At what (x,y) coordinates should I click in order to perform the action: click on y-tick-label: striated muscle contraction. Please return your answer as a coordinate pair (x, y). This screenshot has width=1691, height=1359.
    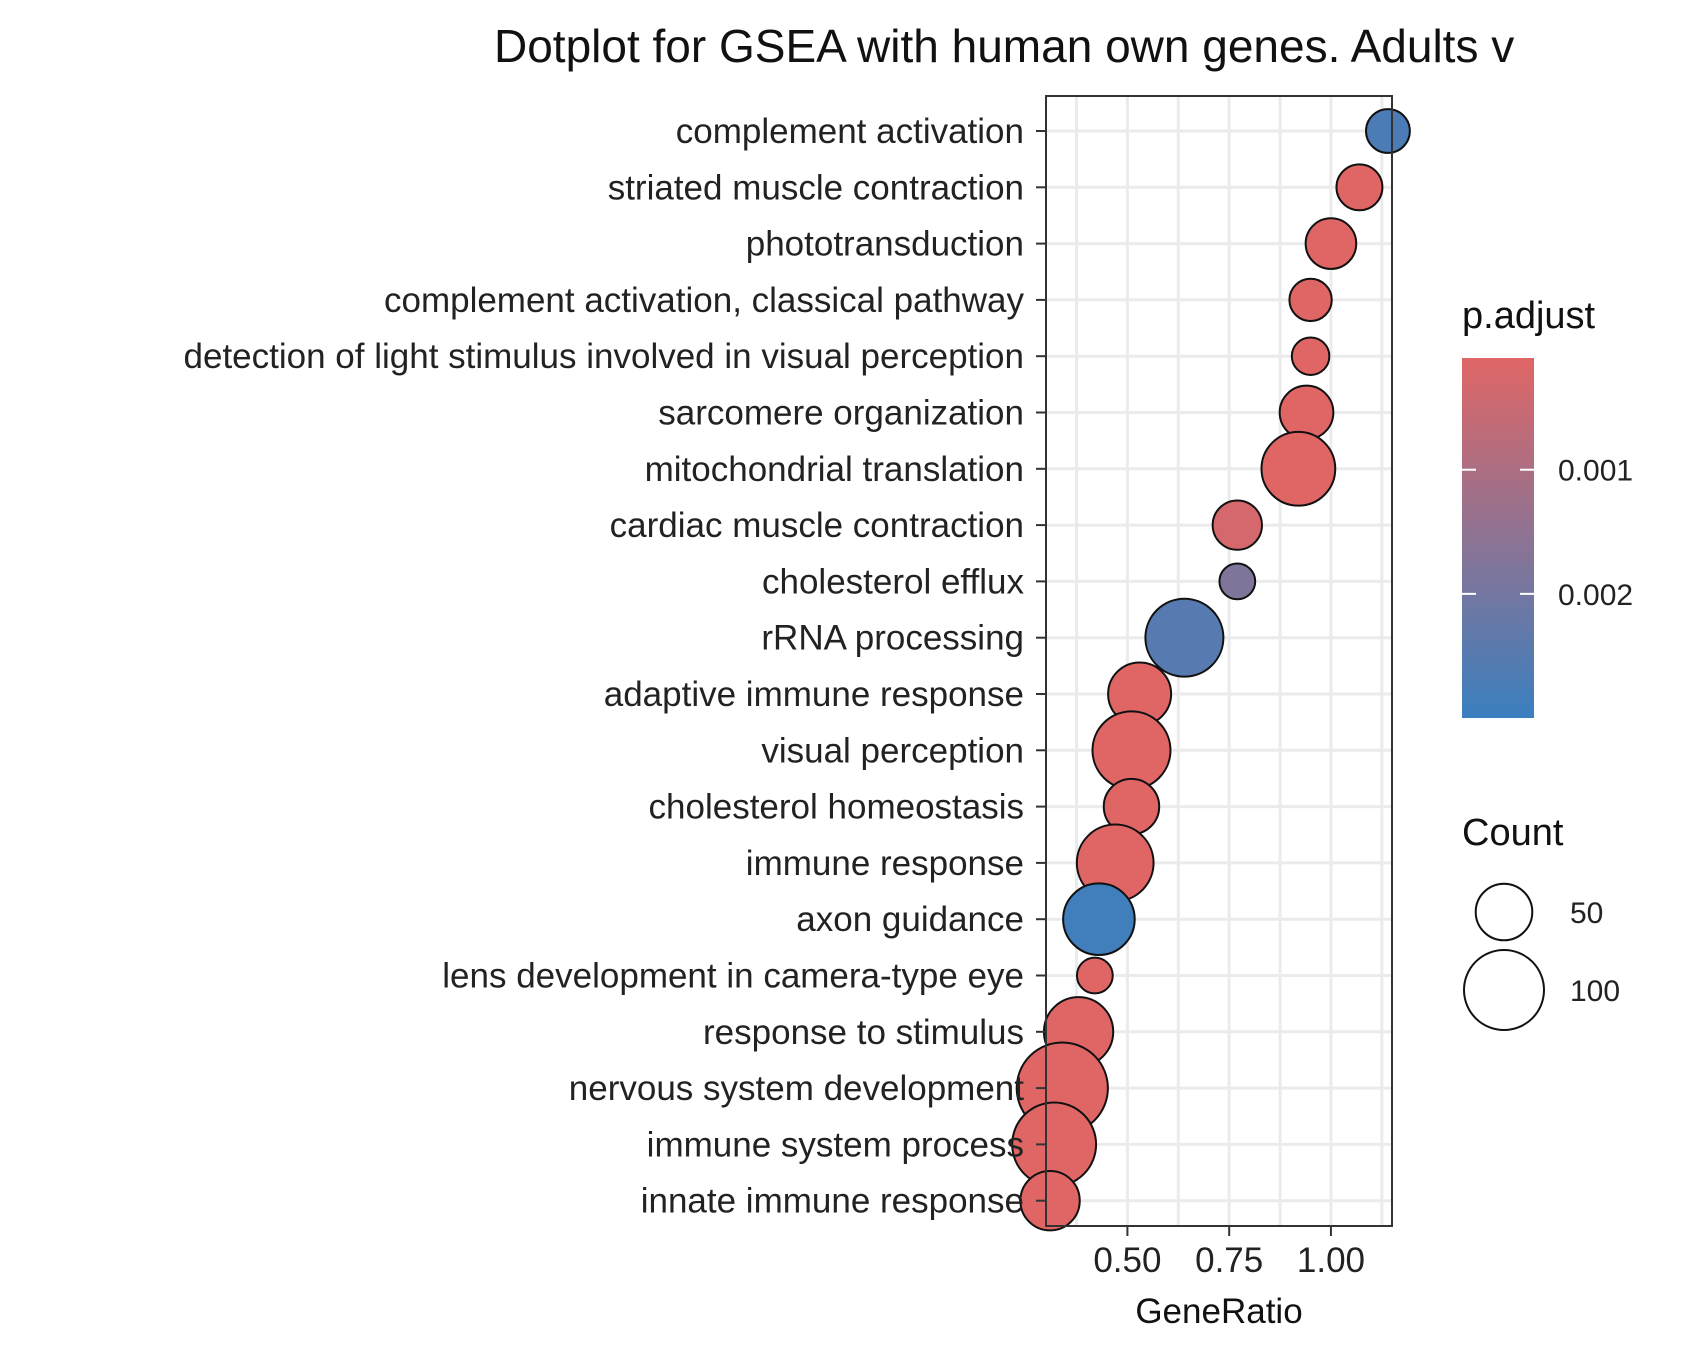
    Looking at the image, I should click on (816, 187).